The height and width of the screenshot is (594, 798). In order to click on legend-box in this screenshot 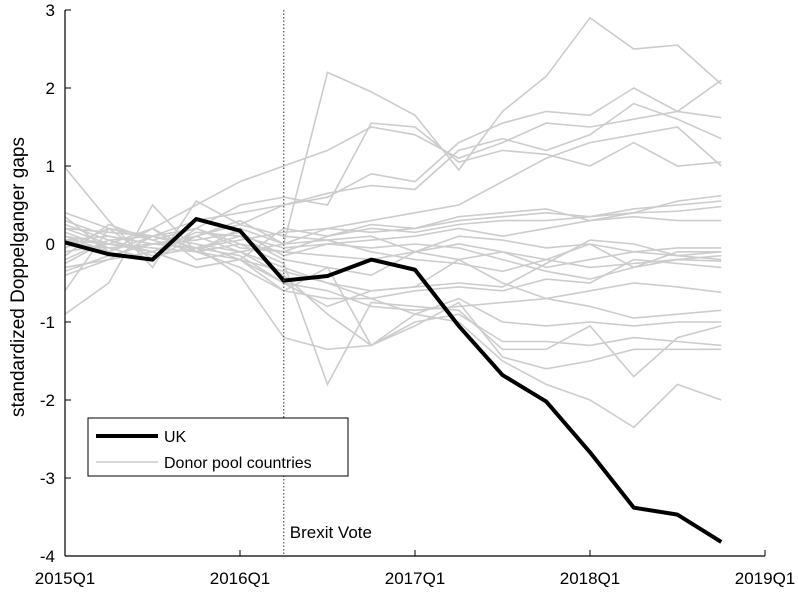, I will do `click(218, 447)`.